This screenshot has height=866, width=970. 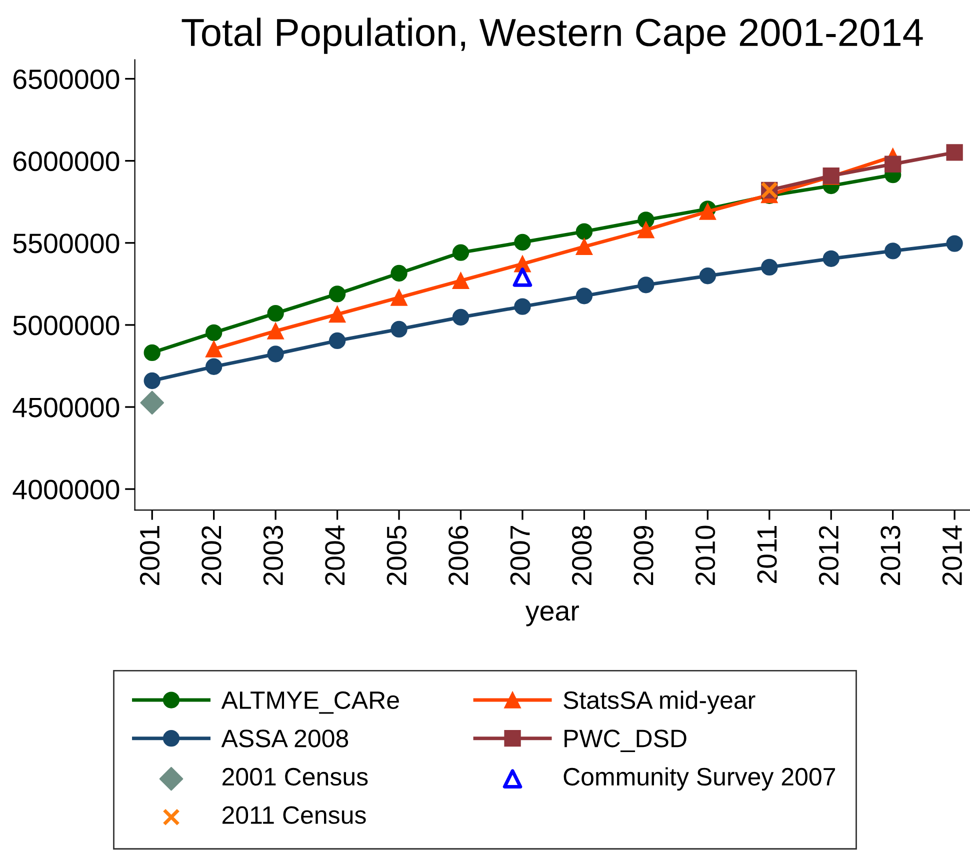 I want to click on x-tick-label: 2010, so click(x=705, y=556).